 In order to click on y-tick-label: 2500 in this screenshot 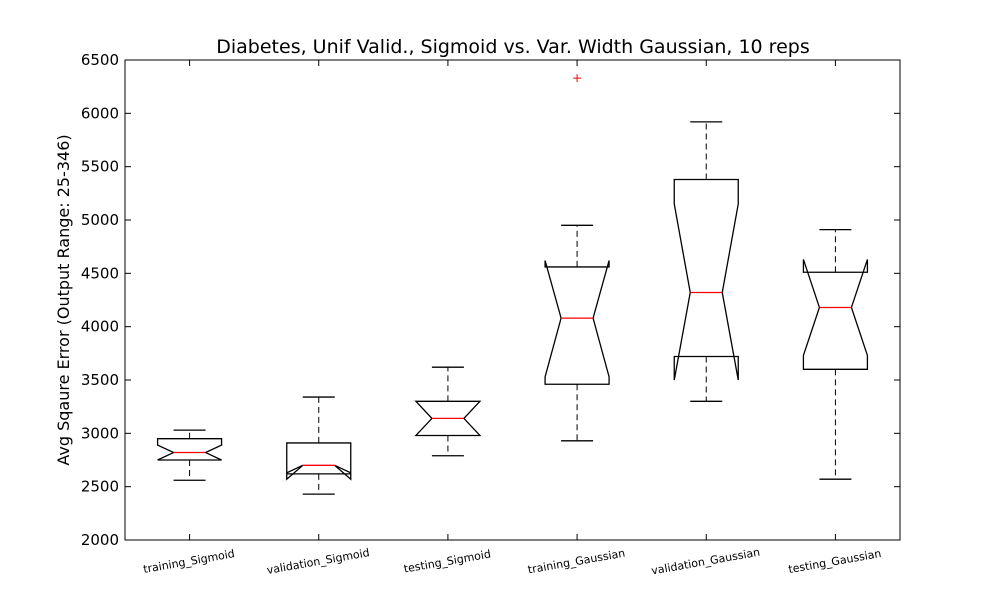, I will do `click(100, 487)`.